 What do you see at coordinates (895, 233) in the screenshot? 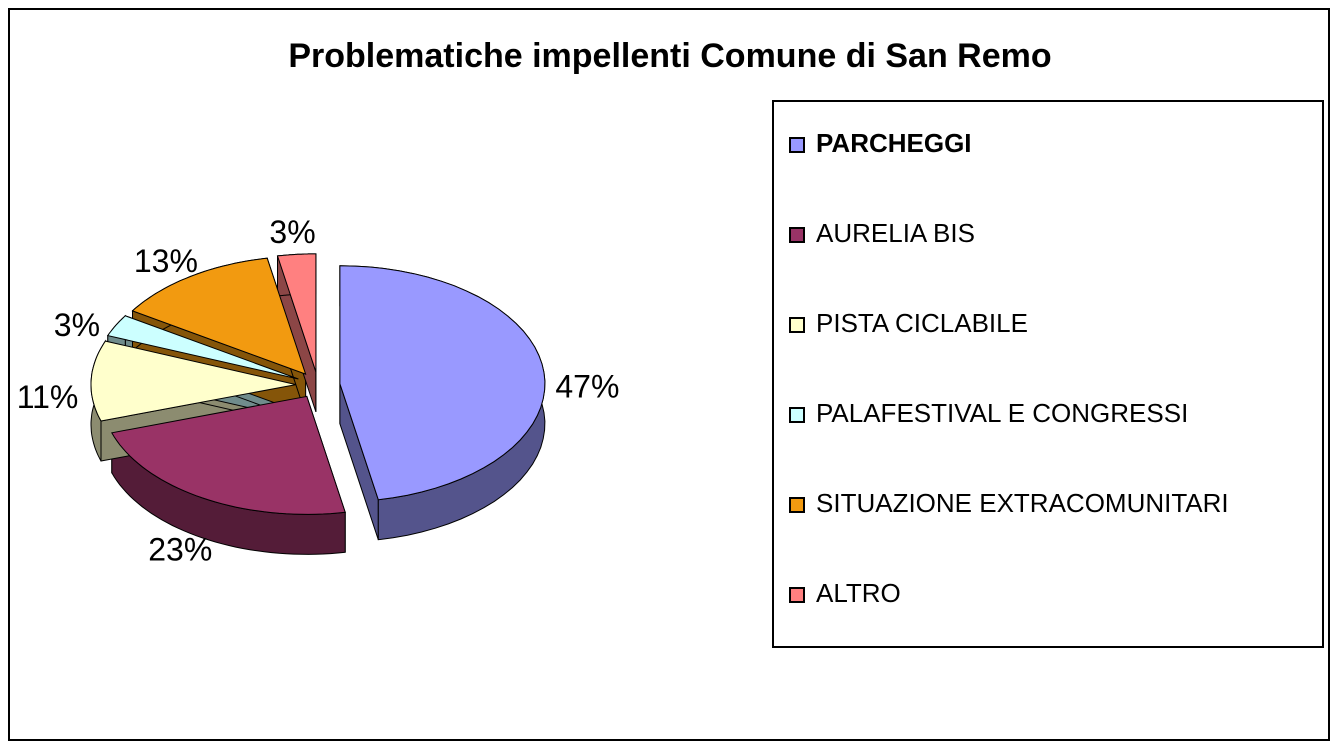
I see `legend-label: AURELIA BIS` at bounding box center [895, 233].